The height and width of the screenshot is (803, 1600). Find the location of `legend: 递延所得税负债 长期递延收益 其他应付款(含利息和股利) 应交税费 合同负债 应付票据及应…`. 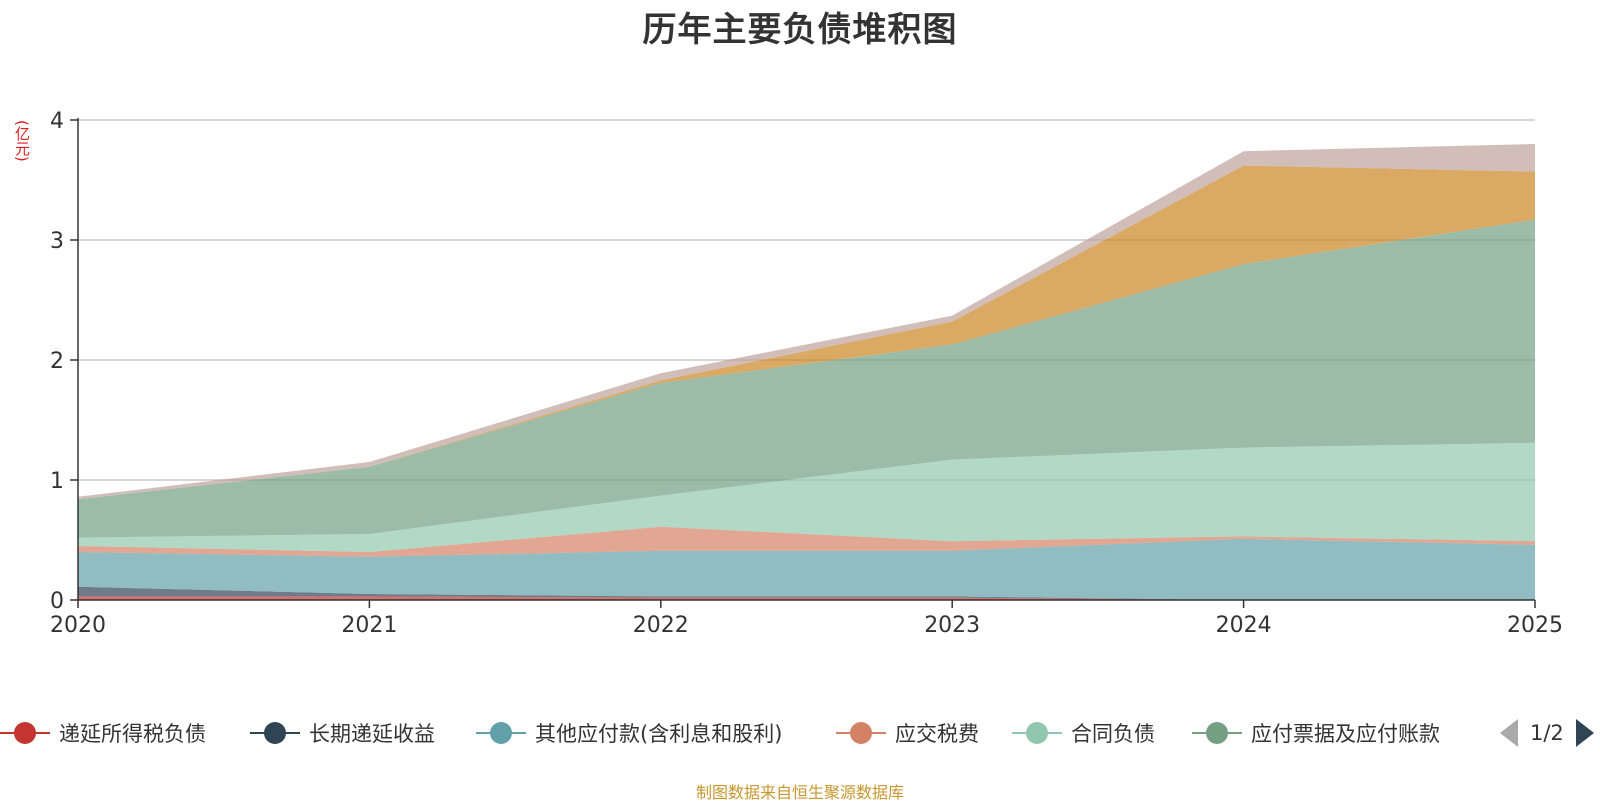

legend: 递延所得税负债 长期递延收益 其他应付款(含利息和股利) 应交税费 合同负债 应付票据及应… is located at coordinates (800, 733).